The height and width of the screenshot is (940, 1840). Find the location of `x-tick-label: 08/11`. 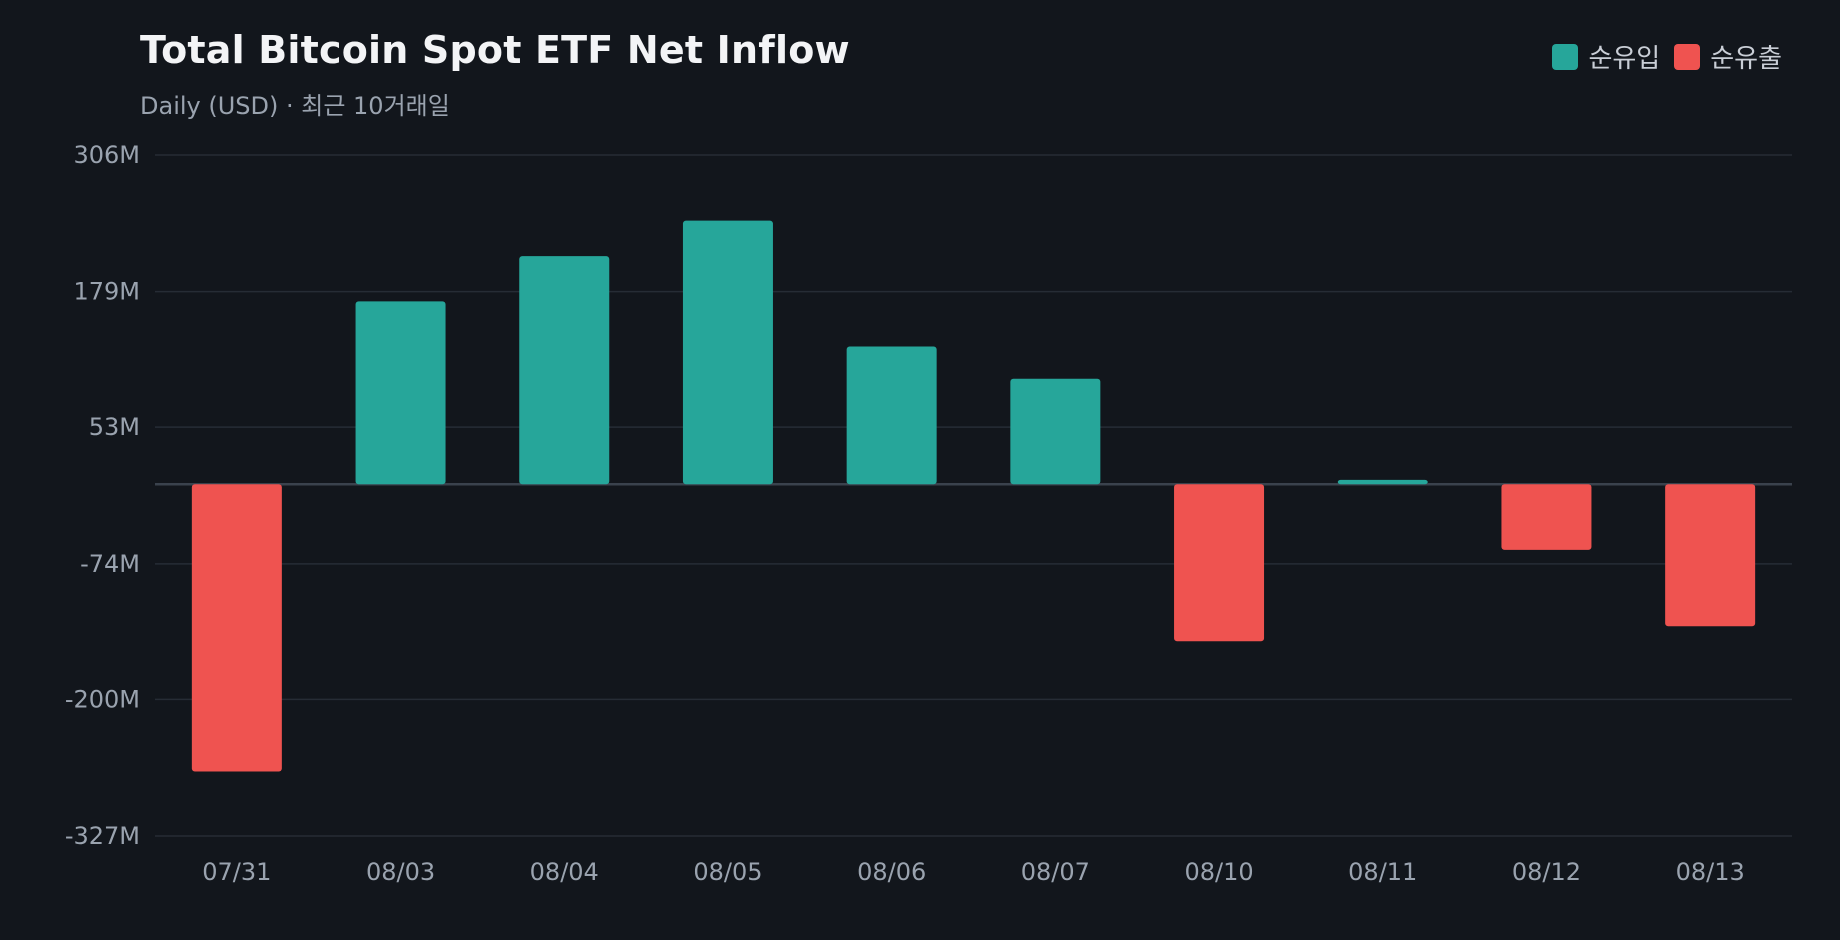

x-tick-label: 08/11 is located at coordinates (1382, 872).